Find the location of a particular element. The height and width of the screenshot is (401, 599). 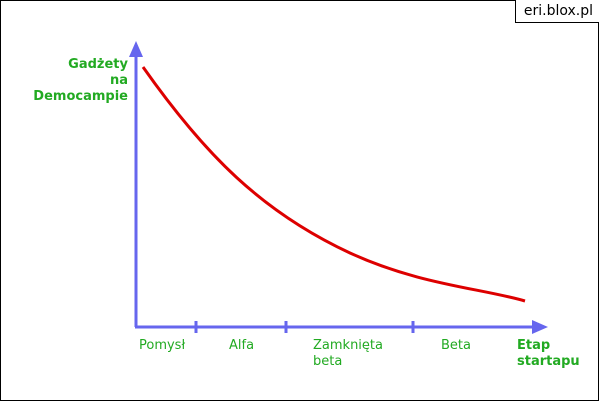

x-category-label-pomysl: Pomysł is located at coordinates (162, 345).